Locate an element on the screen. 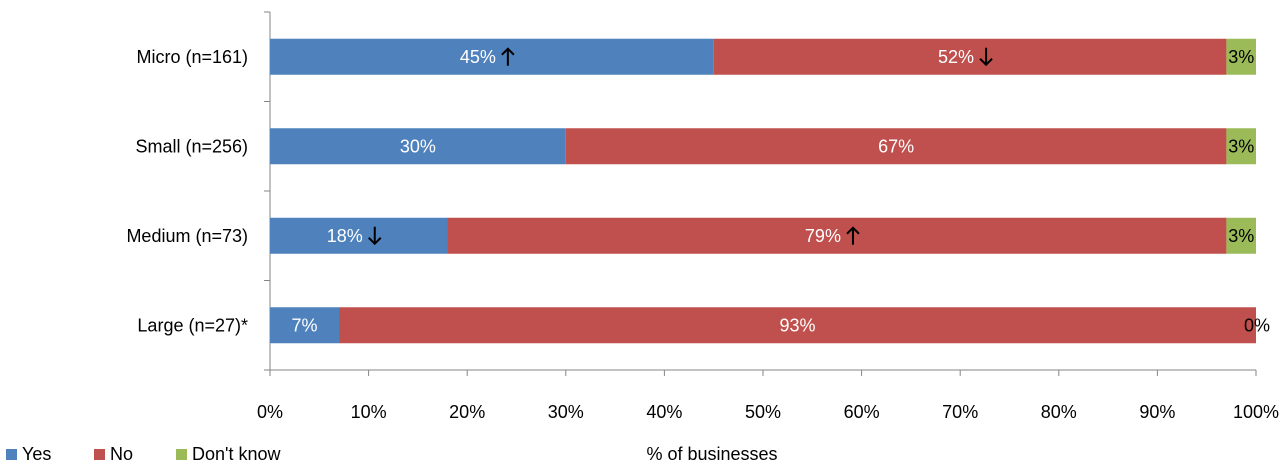 The width and height of the screenshot is (1288, 467). category-label: Small (n=256) is located at coordinates (191, 146).